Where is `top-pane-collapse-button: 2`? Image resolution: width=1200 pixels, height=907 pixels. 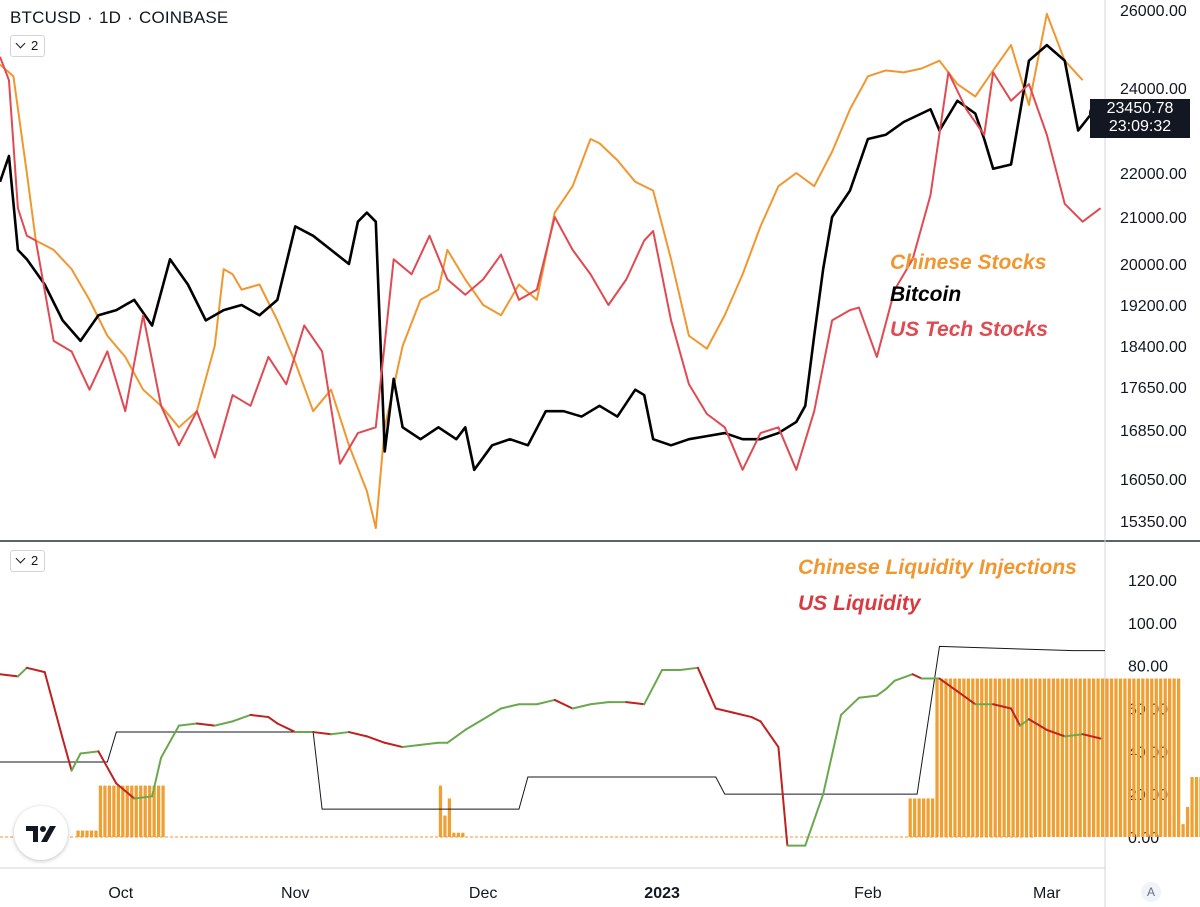 top-pane-collapse-button: 2 is located at coordinates (28, 46).